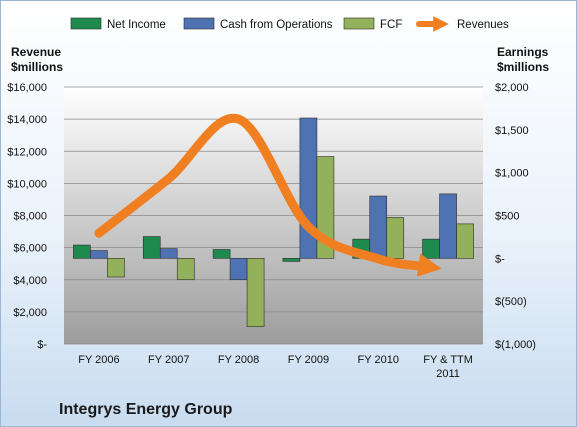 The height and width of the screenshot is (427, 577). Describe the element at coordinates (512, 88) in the screenshot. I see `right-tick-label: $2,000` at that location.